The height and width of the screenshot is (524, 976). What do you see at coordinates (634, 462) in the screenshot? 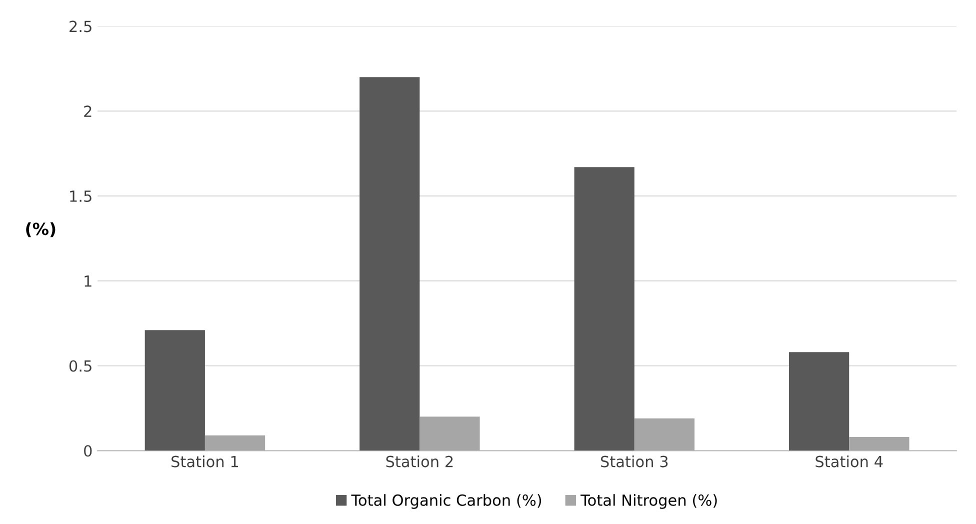
I see `x-tick-label: Station 3` at bounding box center [634, 462].